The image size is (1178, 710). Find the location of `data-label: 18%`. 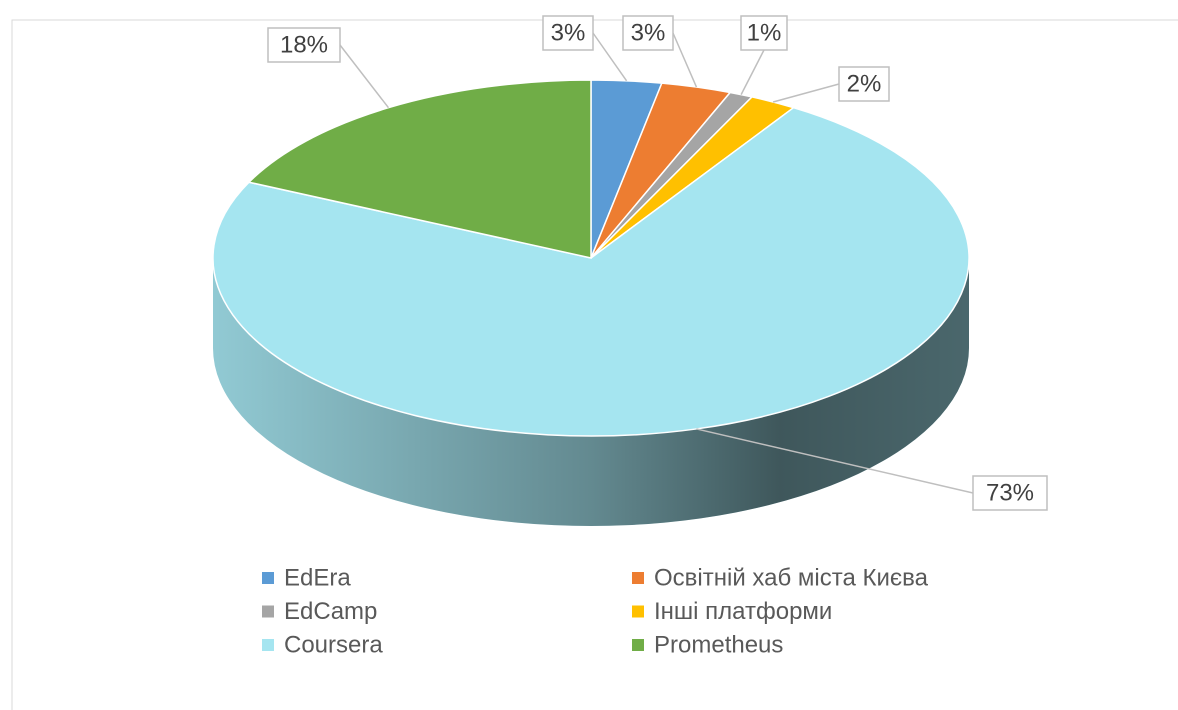

data-label: 18% is located at coordinates (304, 44).